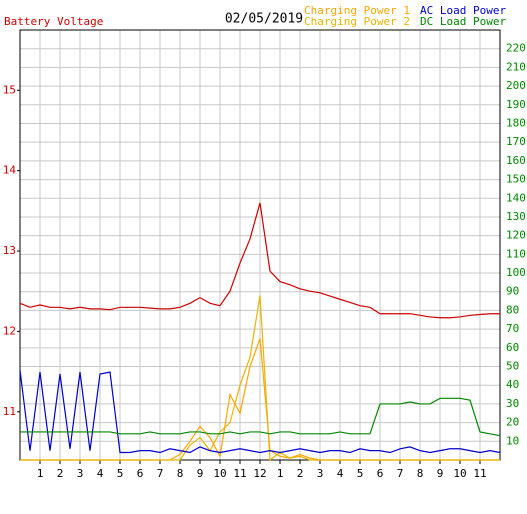  I want to click on y-tick-label: 12, so click(9, 330).